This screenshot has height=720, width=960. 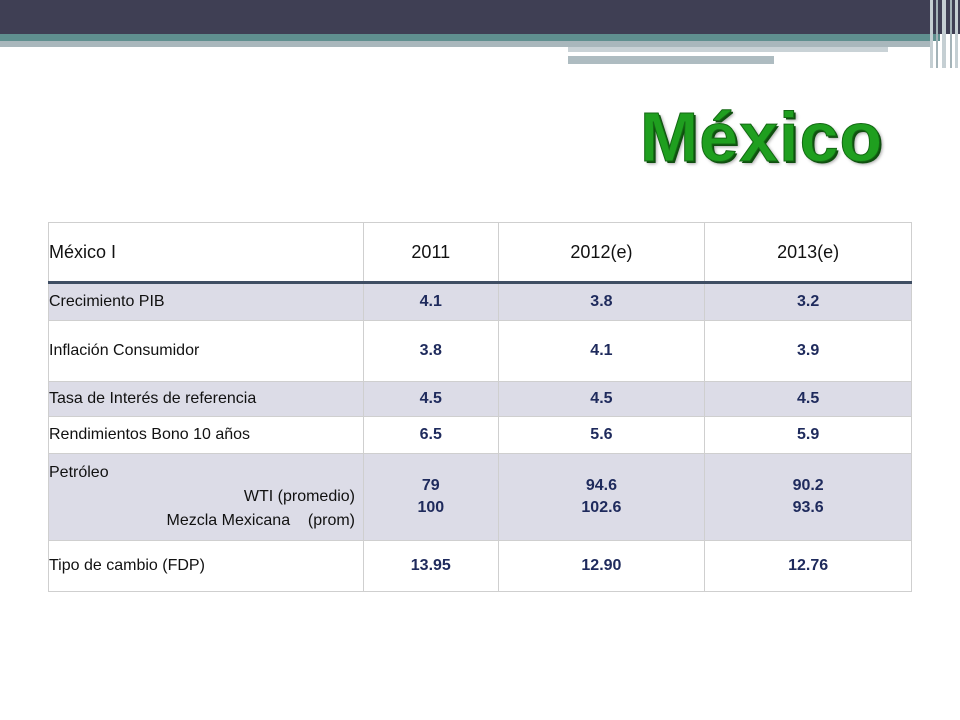 What do you see at coordinates (79, 472) in the screenshot?
I see `row-label-main: Petróleo` at bounding box center [79, 472].